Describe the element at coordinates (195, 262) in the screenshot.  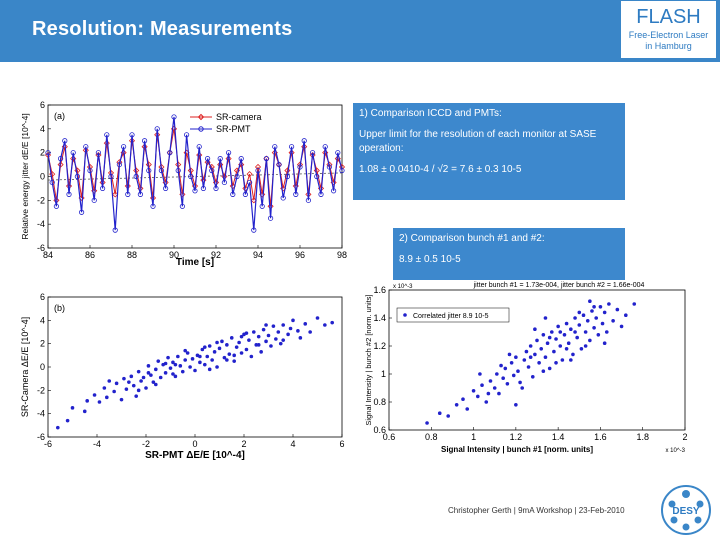
I see `chart-a-xlabel: Time [s]` at that location.